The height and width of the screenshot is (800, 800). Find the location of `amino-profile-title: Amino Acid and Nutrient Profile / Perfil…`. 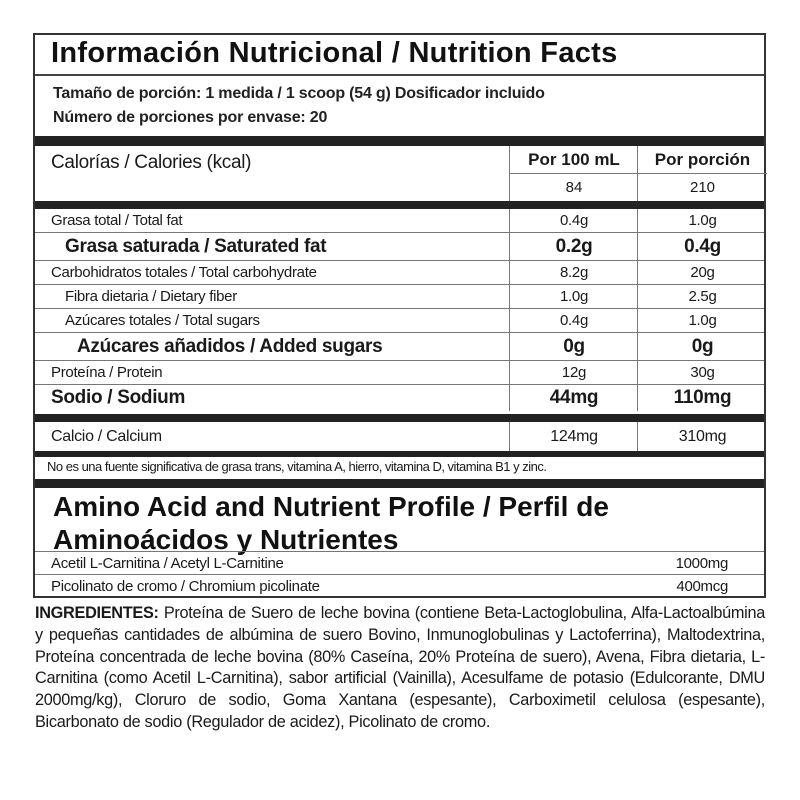

amino-profile-title: Amino Acid and Nutrient Profile / Perfil… is located at coordinates (331, 523).